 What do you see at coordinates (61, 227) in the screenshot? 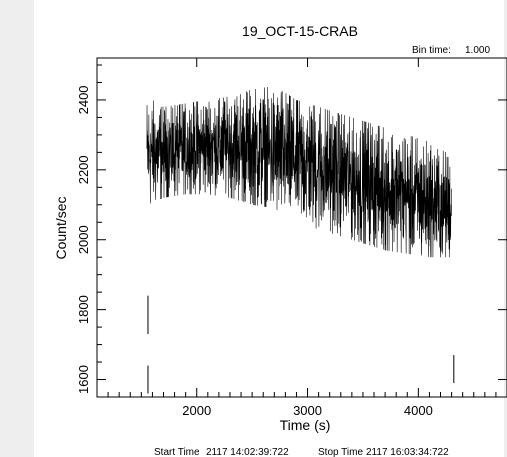
I see `y-axis-label: Count/sec` at bounding box center [61, 227].